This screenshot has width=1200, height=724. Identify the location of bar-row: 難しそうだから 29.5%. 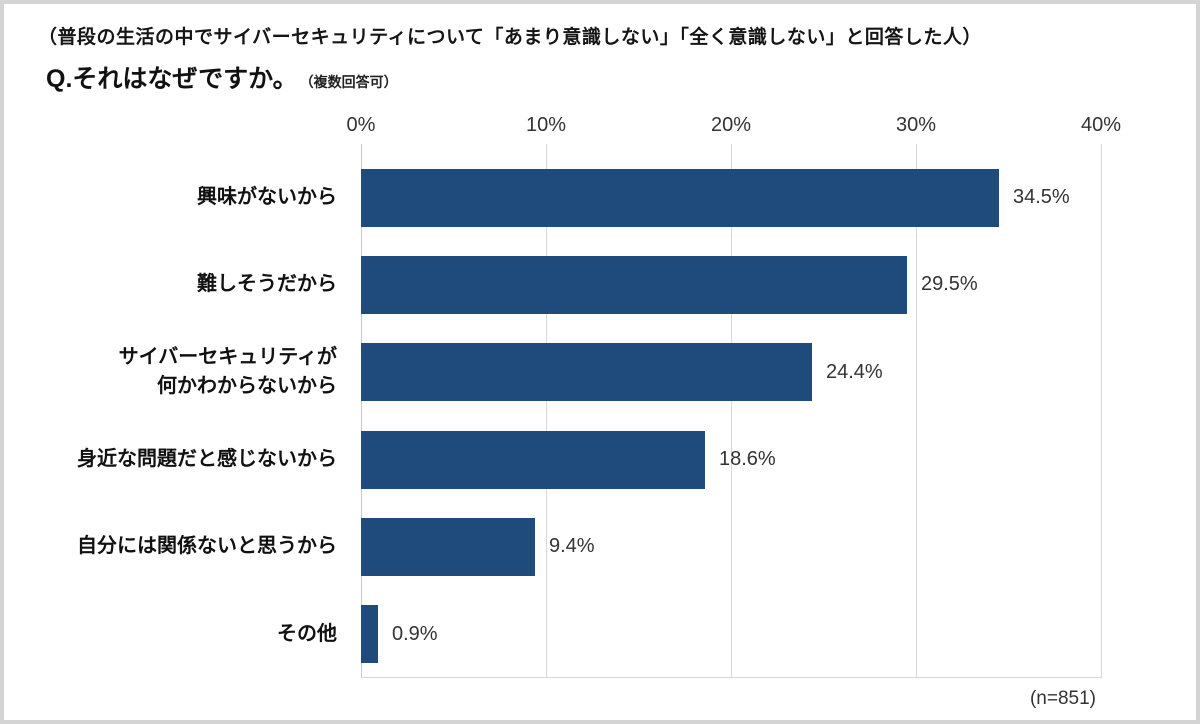
(600, 284).